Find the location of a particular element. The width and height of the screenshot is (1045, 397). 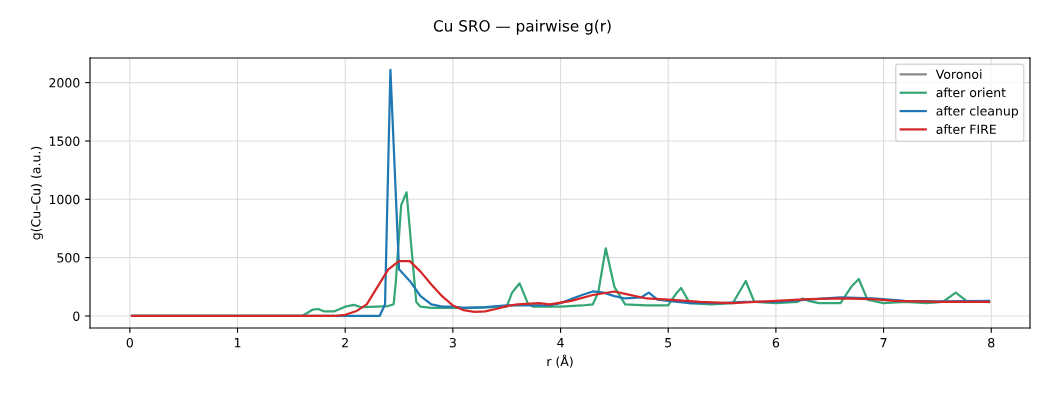

x-tick-label: 4 is located at coordinates (560, 343).